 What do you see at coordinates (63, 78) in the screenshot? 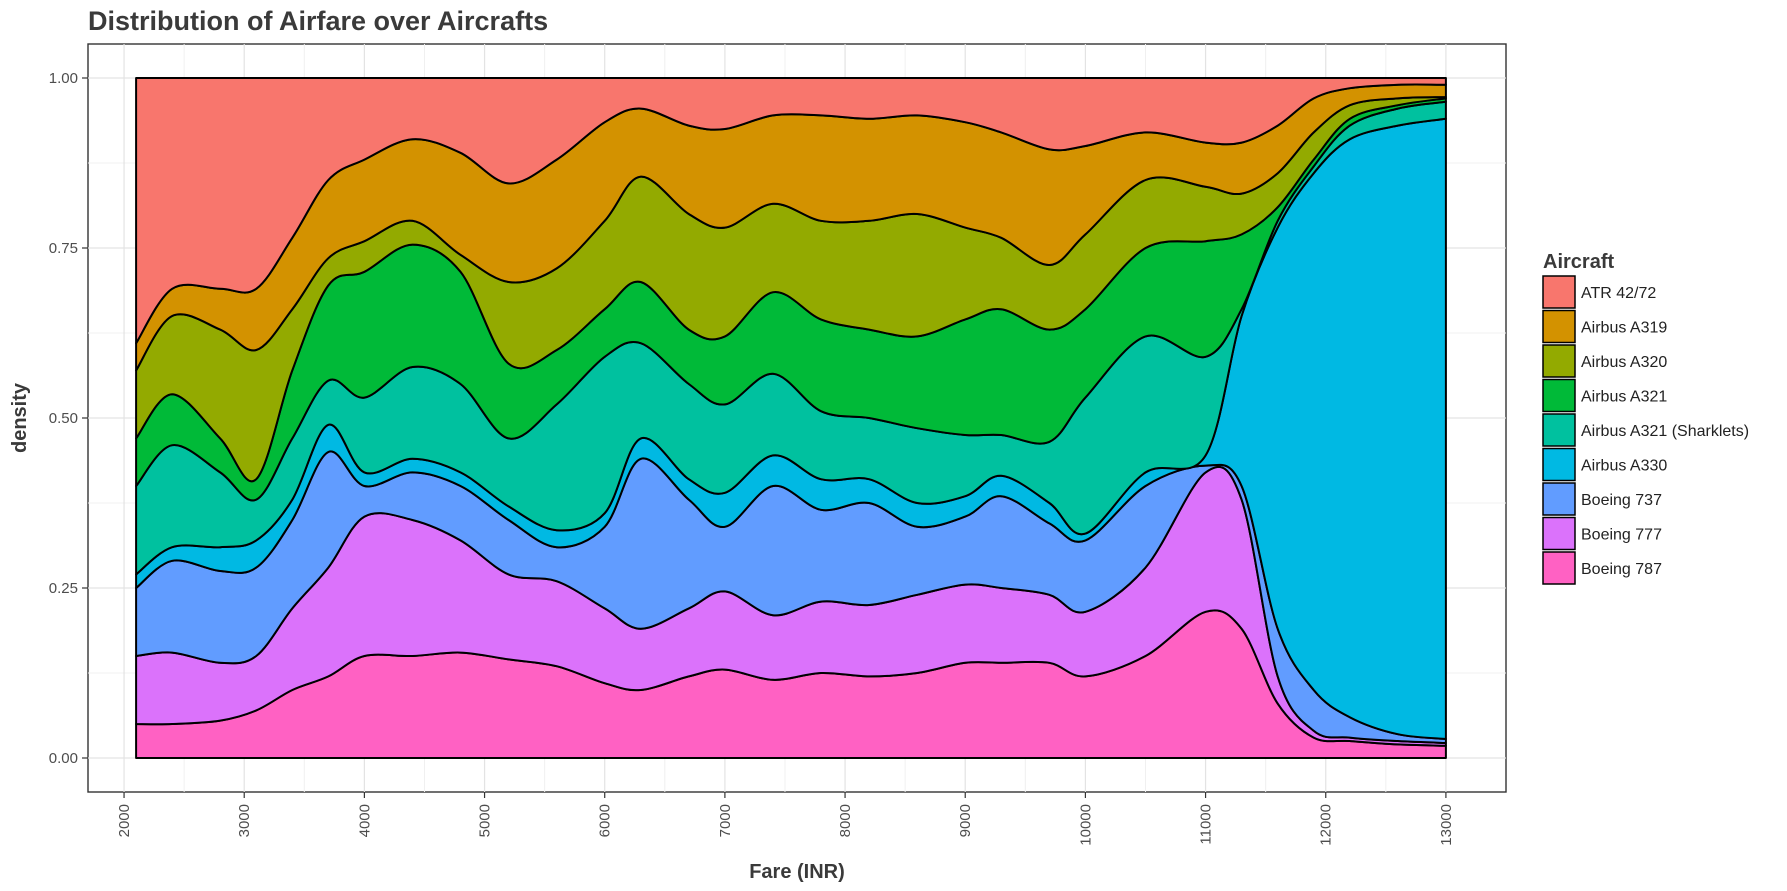
I see `y-tick-label: 1.00` at bounding box center [63, 78].